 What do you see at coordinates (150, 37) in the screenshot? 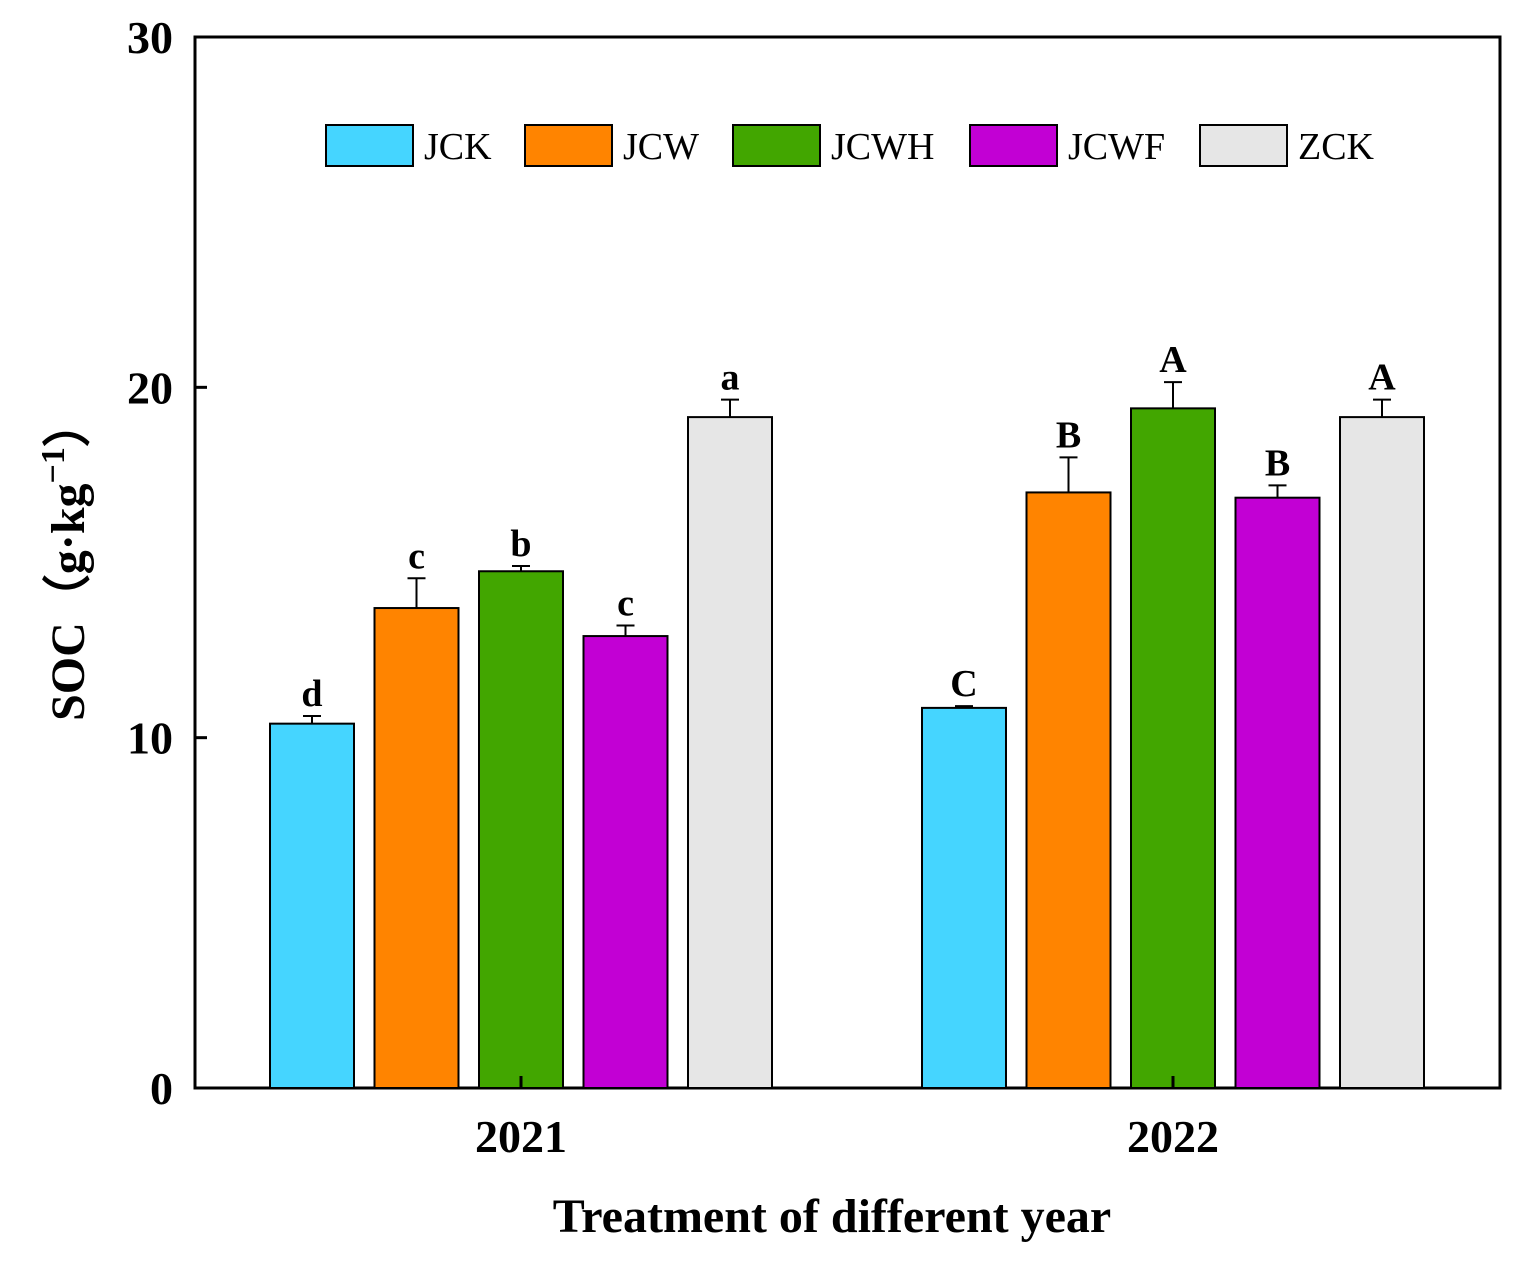
I see `y-tick-label: 30` at bounding box center [150, 37].